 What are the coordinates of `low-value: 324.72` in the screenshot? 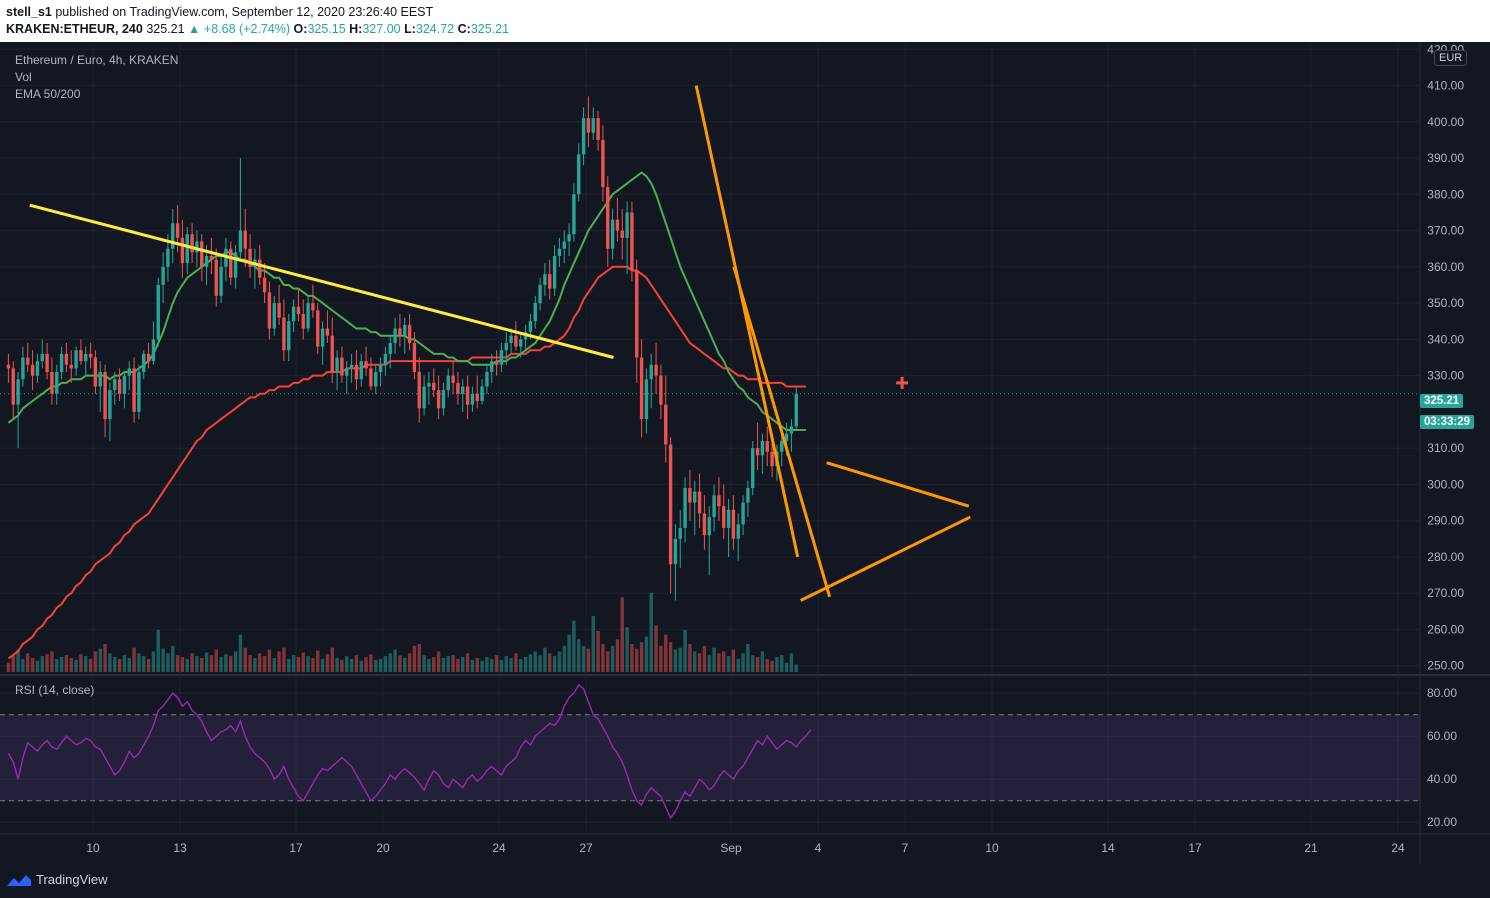 It's located at (435, 29).